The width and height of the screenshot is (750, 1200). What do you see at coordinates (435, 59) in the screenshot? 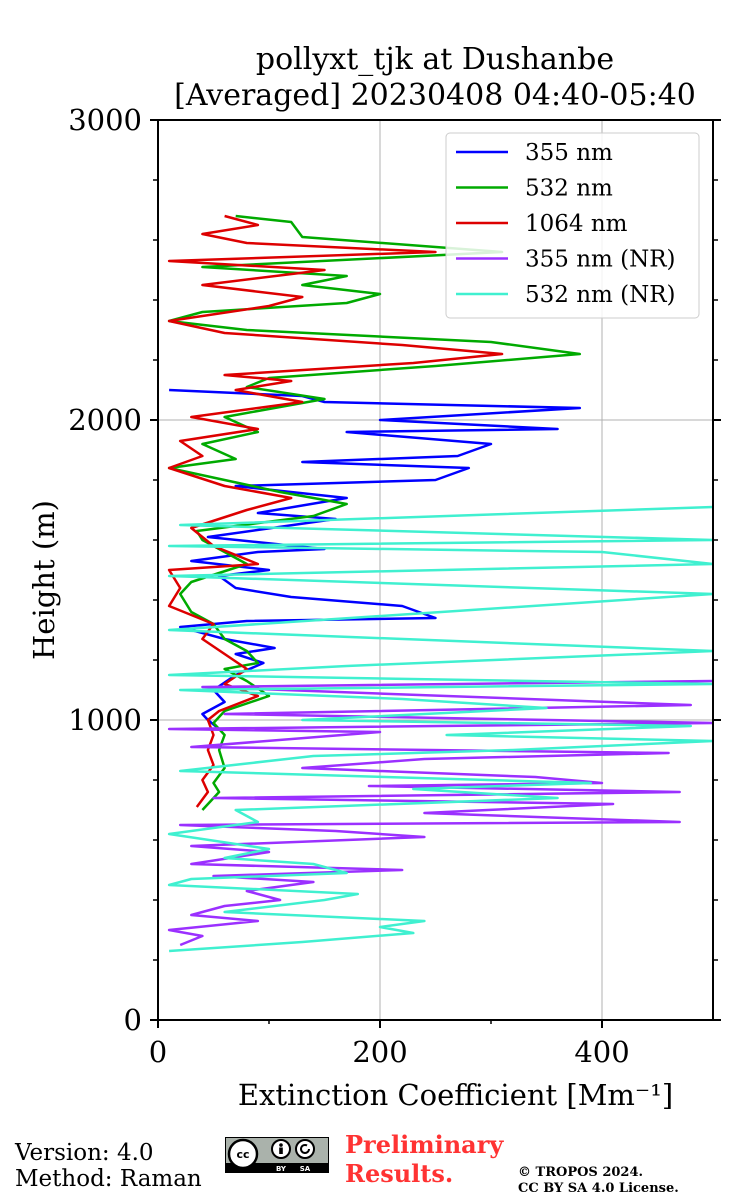
I see `chart-title-line1: pollyxt_tjk at Dushanbe` at bounding box center [435, 59].